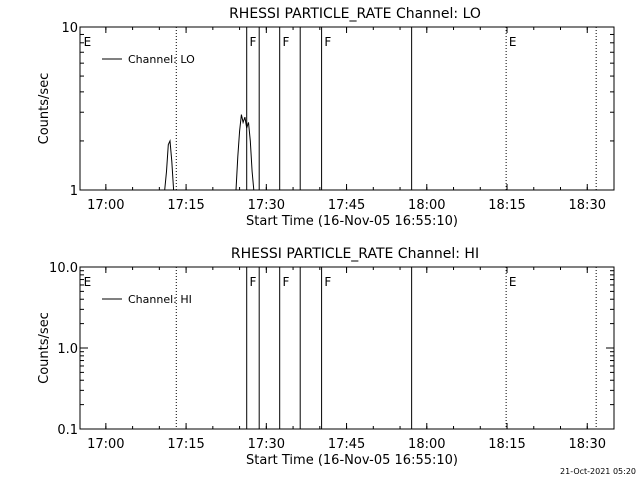  Describe the element at coordinates (598, 471) in the screenshot. I see `generated-timestamp: 21-Oct-2021 05:20` at that location.